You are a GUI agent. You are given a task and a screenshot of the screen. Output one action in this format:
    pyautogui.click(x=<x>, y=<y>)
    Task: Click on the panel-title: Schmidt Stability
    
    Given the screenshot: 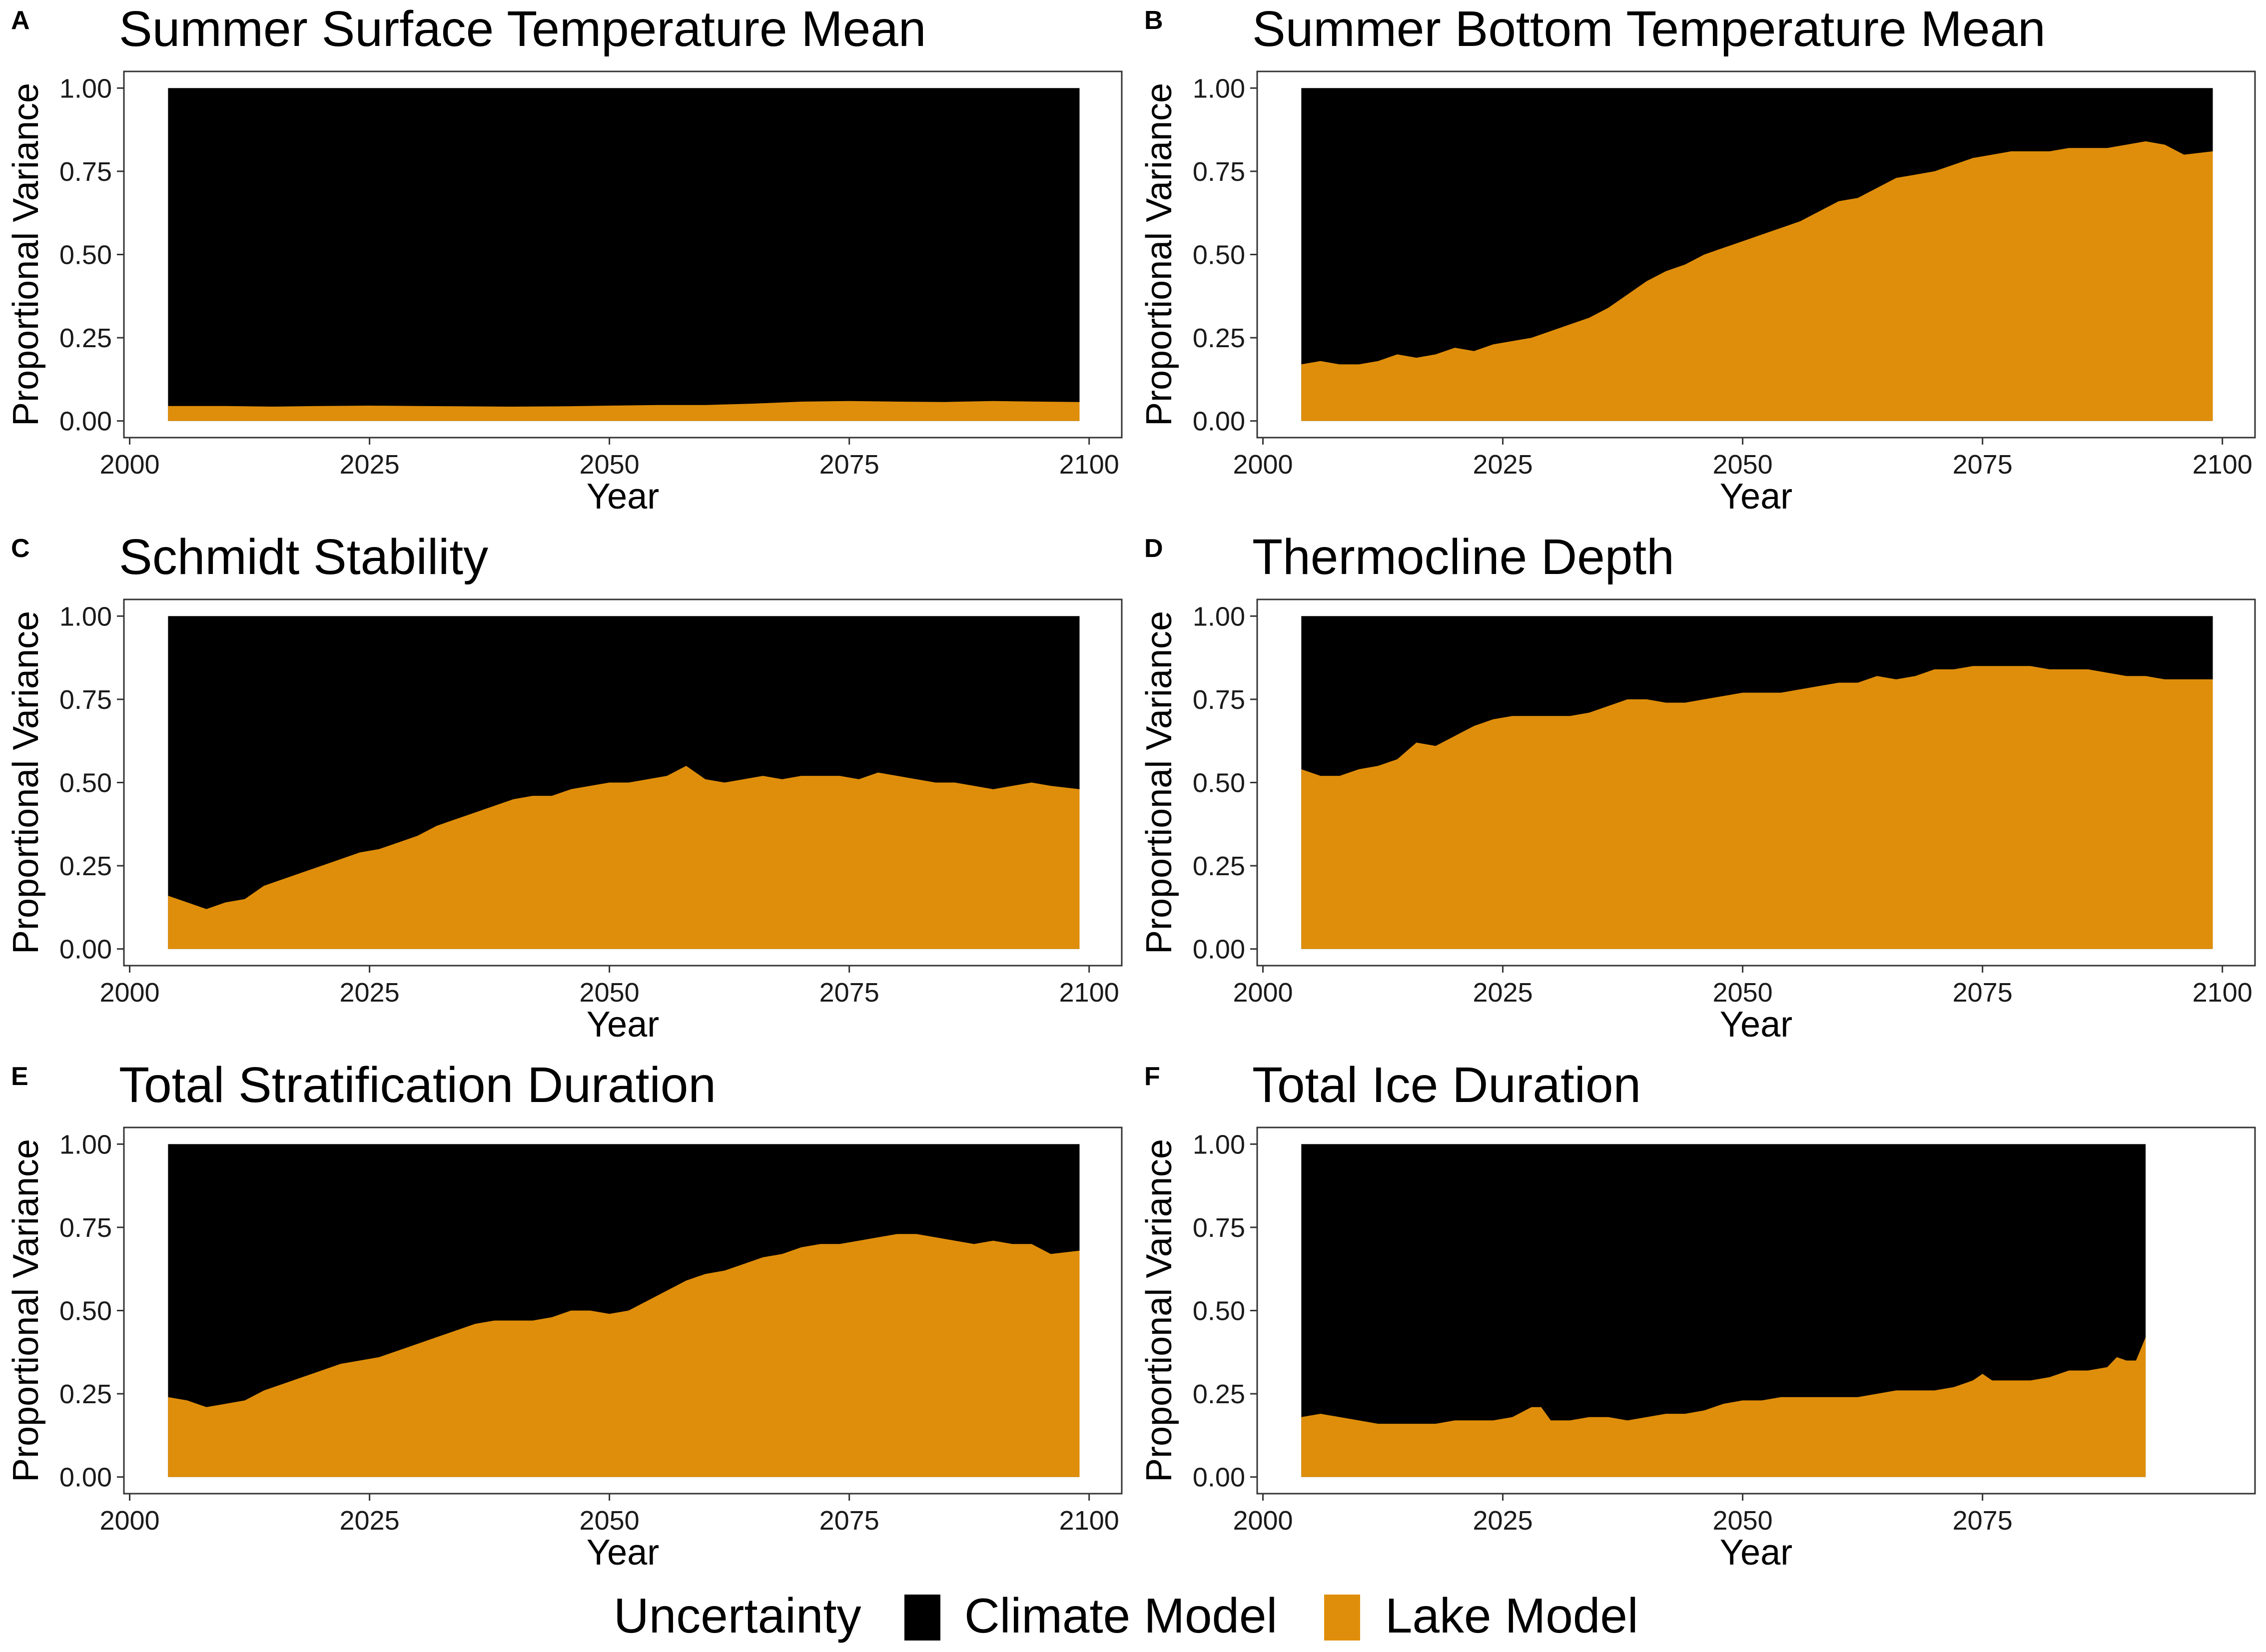 What is the action you would take?
    pyautogui.click(x=303, y=557)
    